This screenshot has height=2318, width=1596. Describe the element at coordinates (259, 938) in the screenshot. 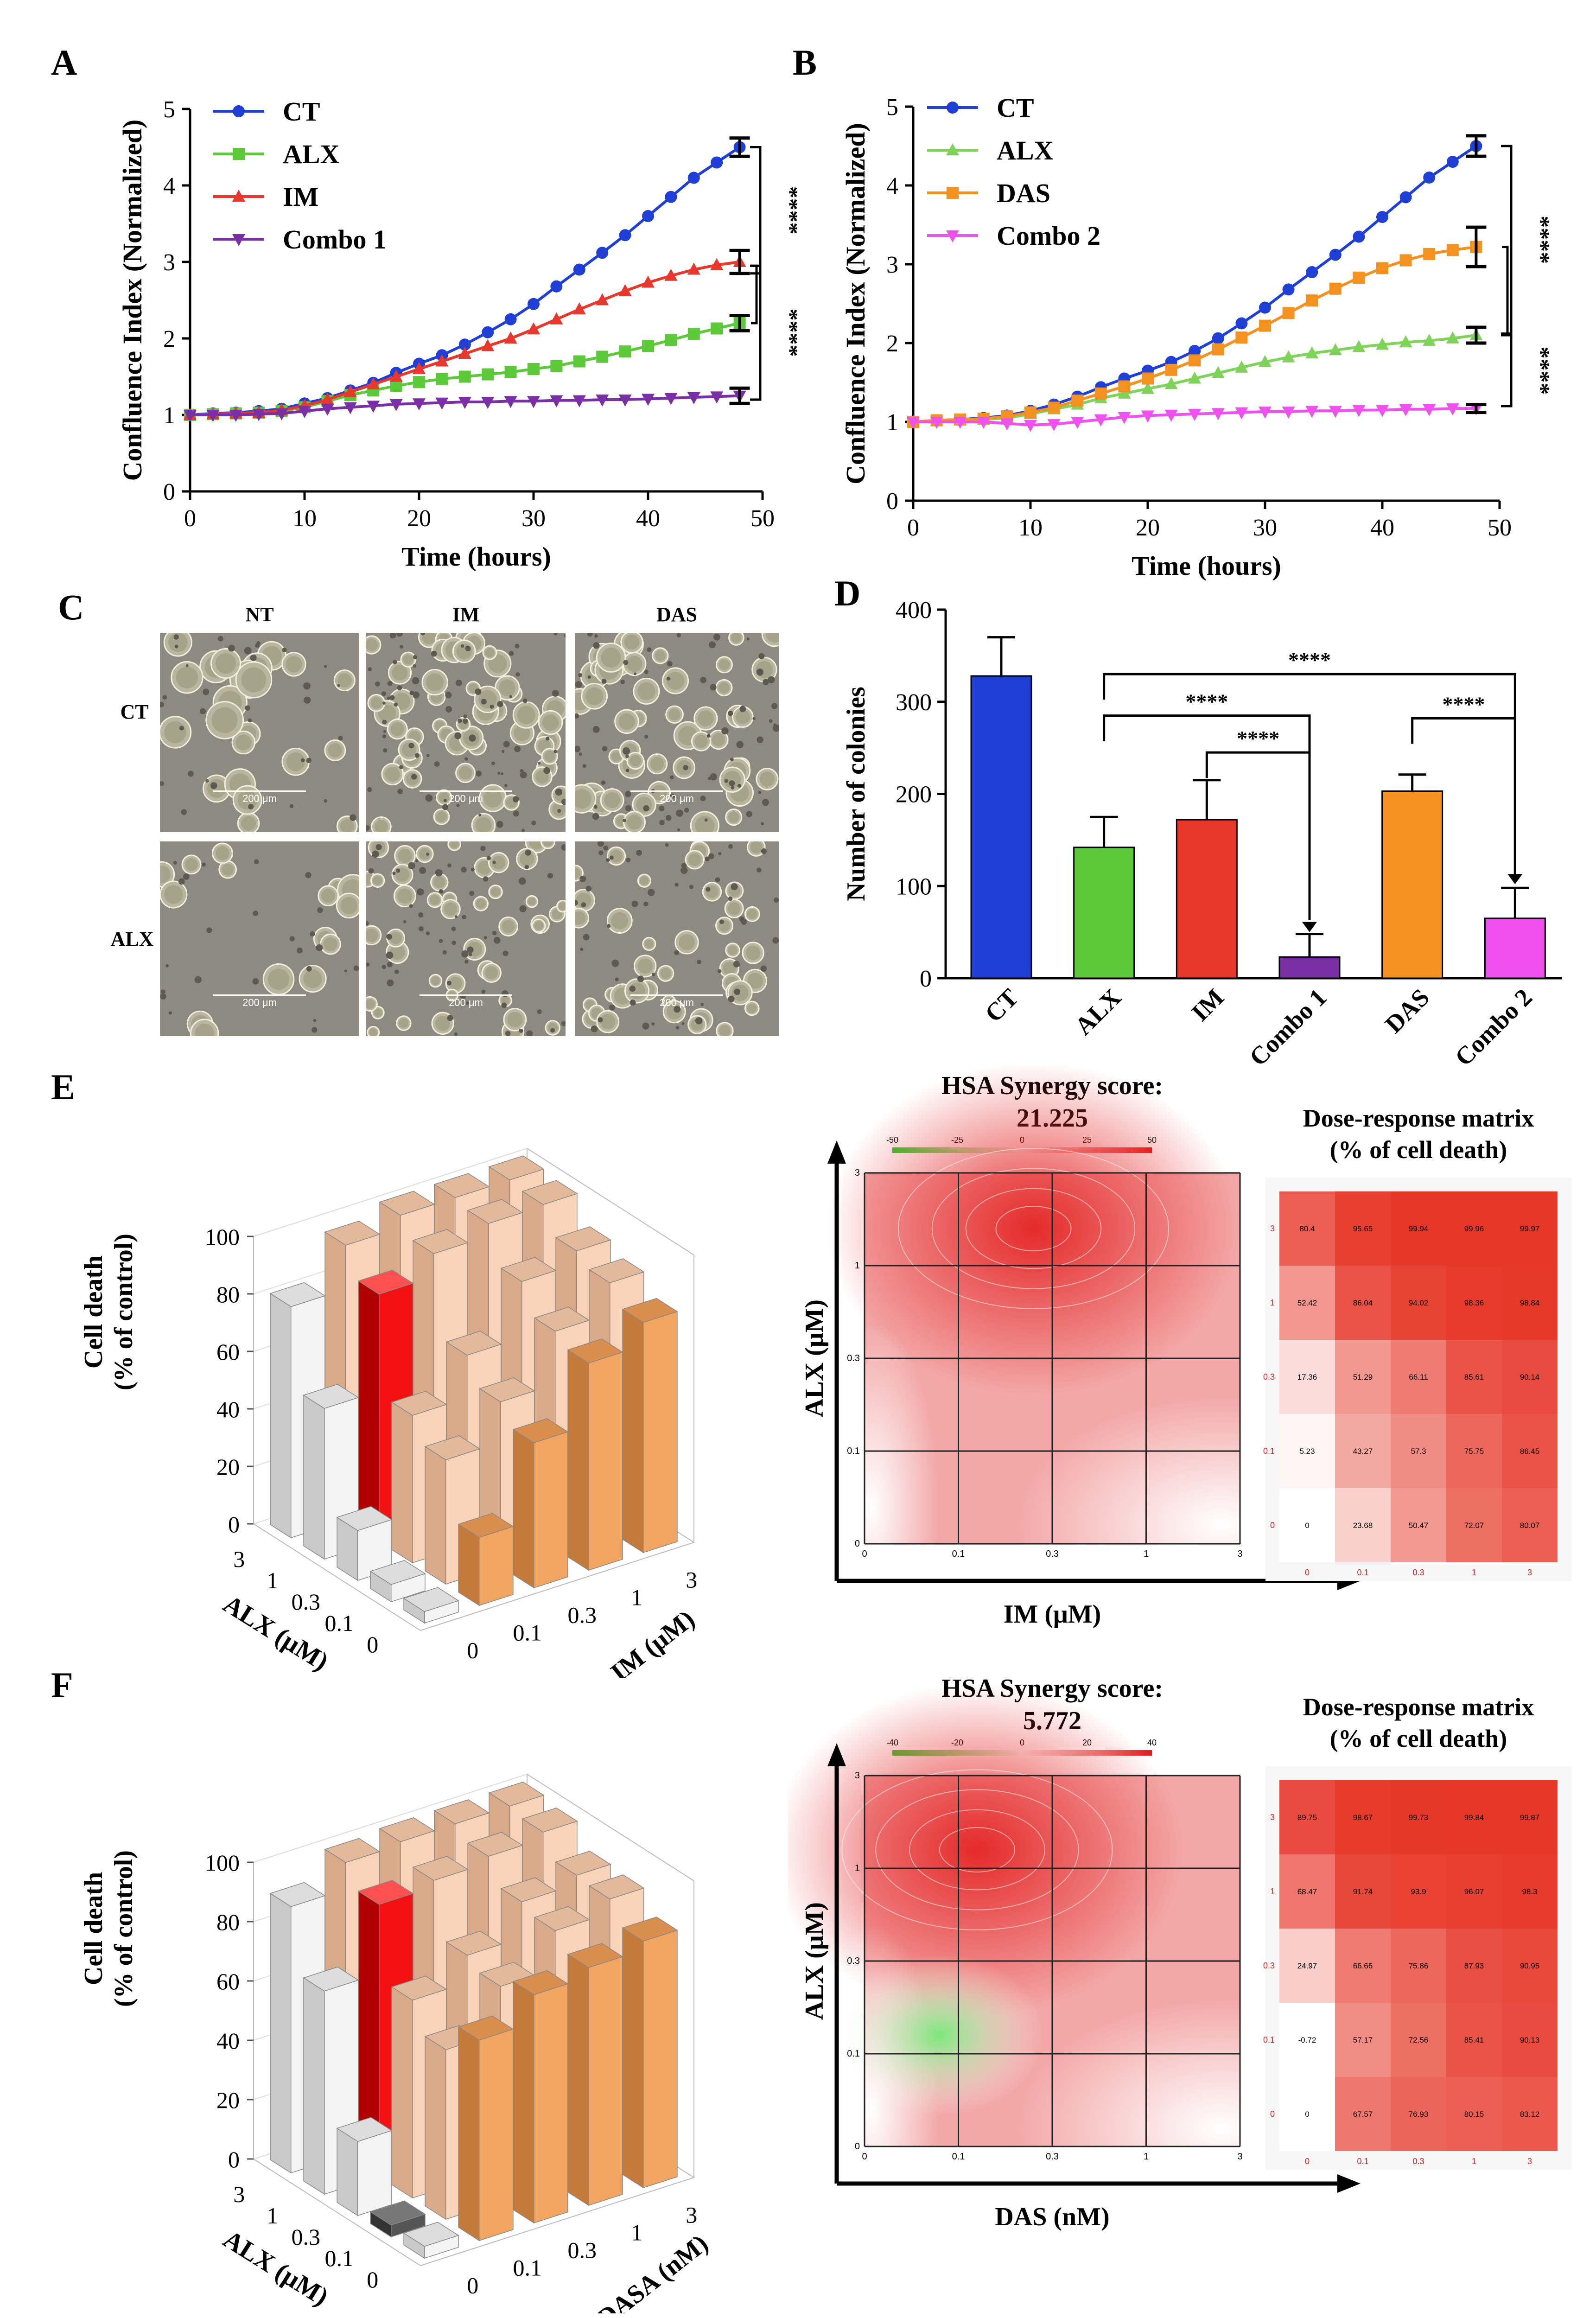

I see `micrograph-alx-nt: 200 μm` at that location.